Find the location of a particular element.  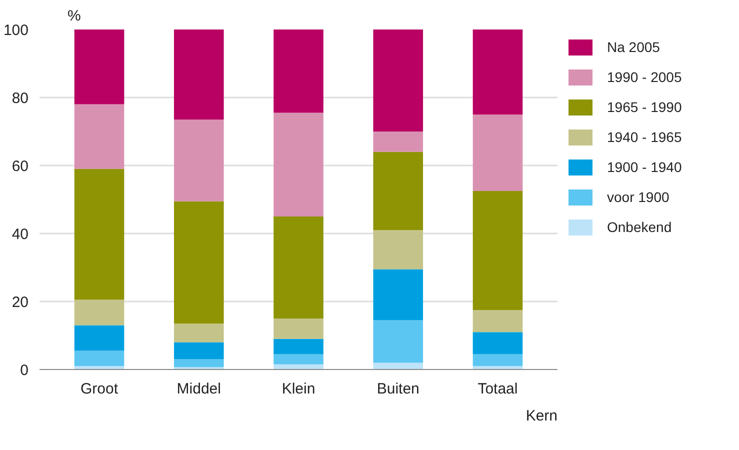

x-tick-label: Klein is located at coordinates (299, 389).